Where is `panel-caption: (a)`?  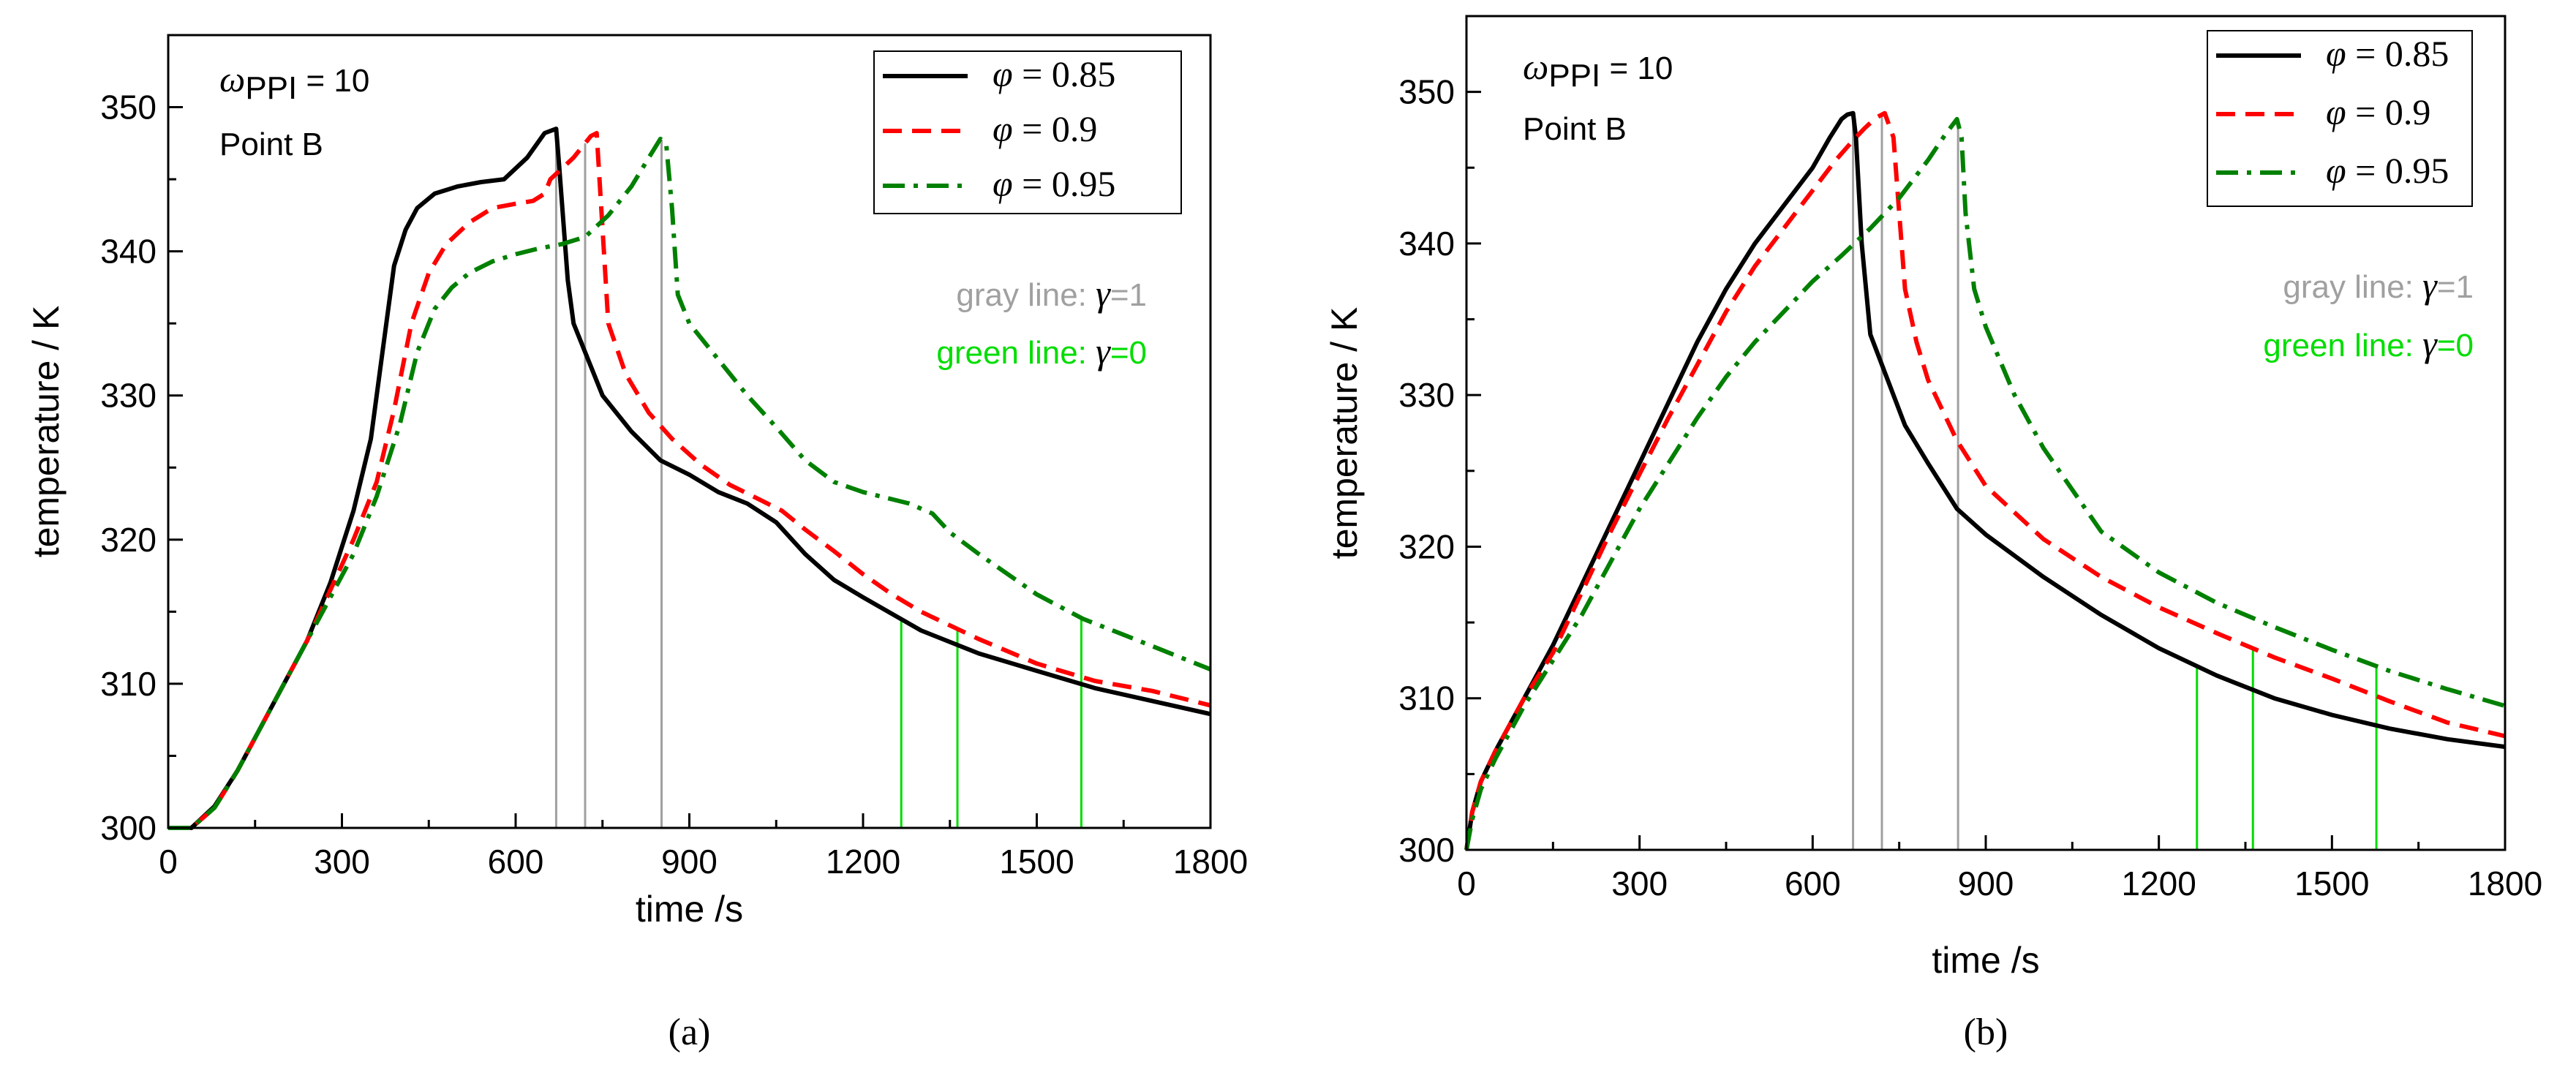
panel-caption: (a) is located at coordinates (690, 1032).